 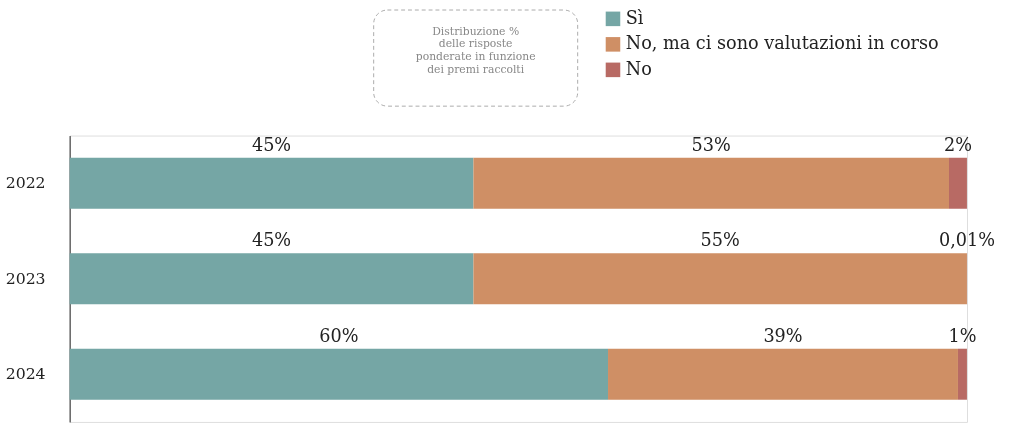 What do you see at coordinates (475, 50) in the screenshot?
I see `text: Distribuzione % delle risposte ponderate in funzione dei premi raccolti` at bounding box center [475, 50].